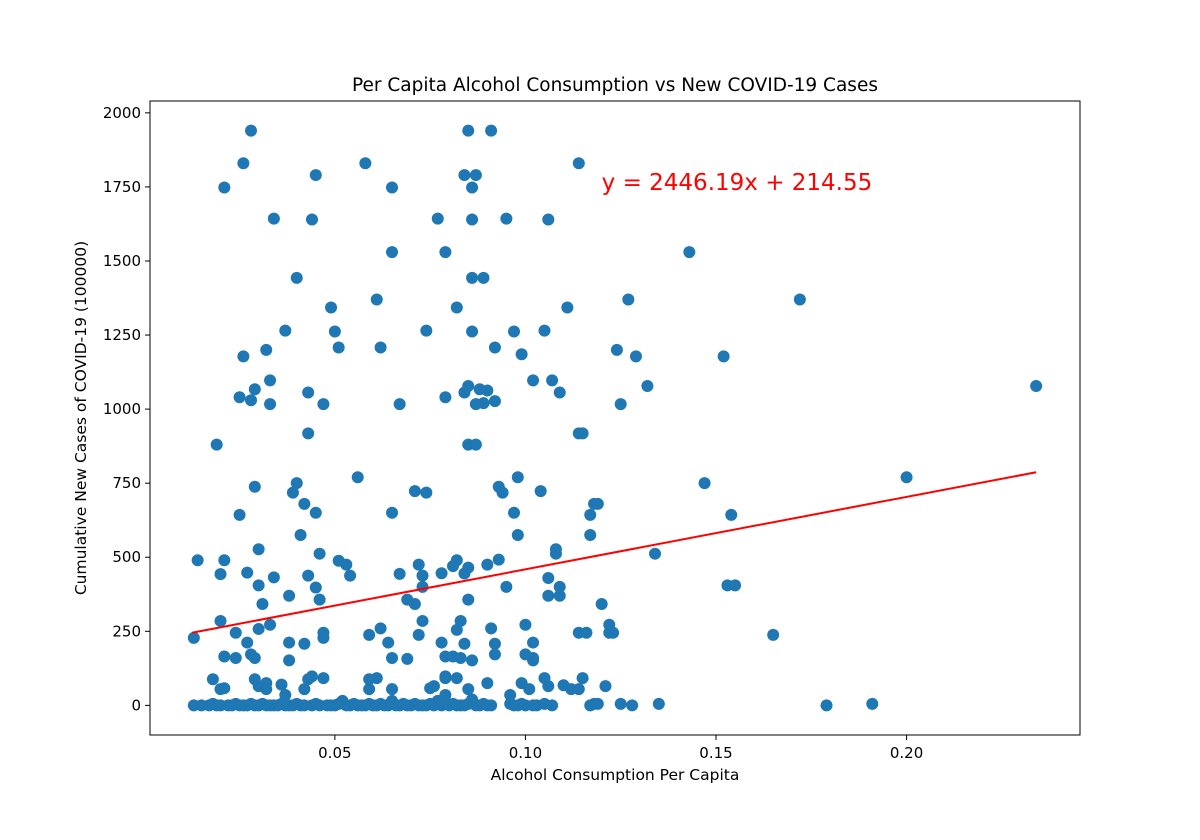 This screenshot has height=840, width=1200. What do you see at coordinates (525, 753) in the screenshot?
I see `x-tick-label: 0.10` at bounding box center [525, 753].